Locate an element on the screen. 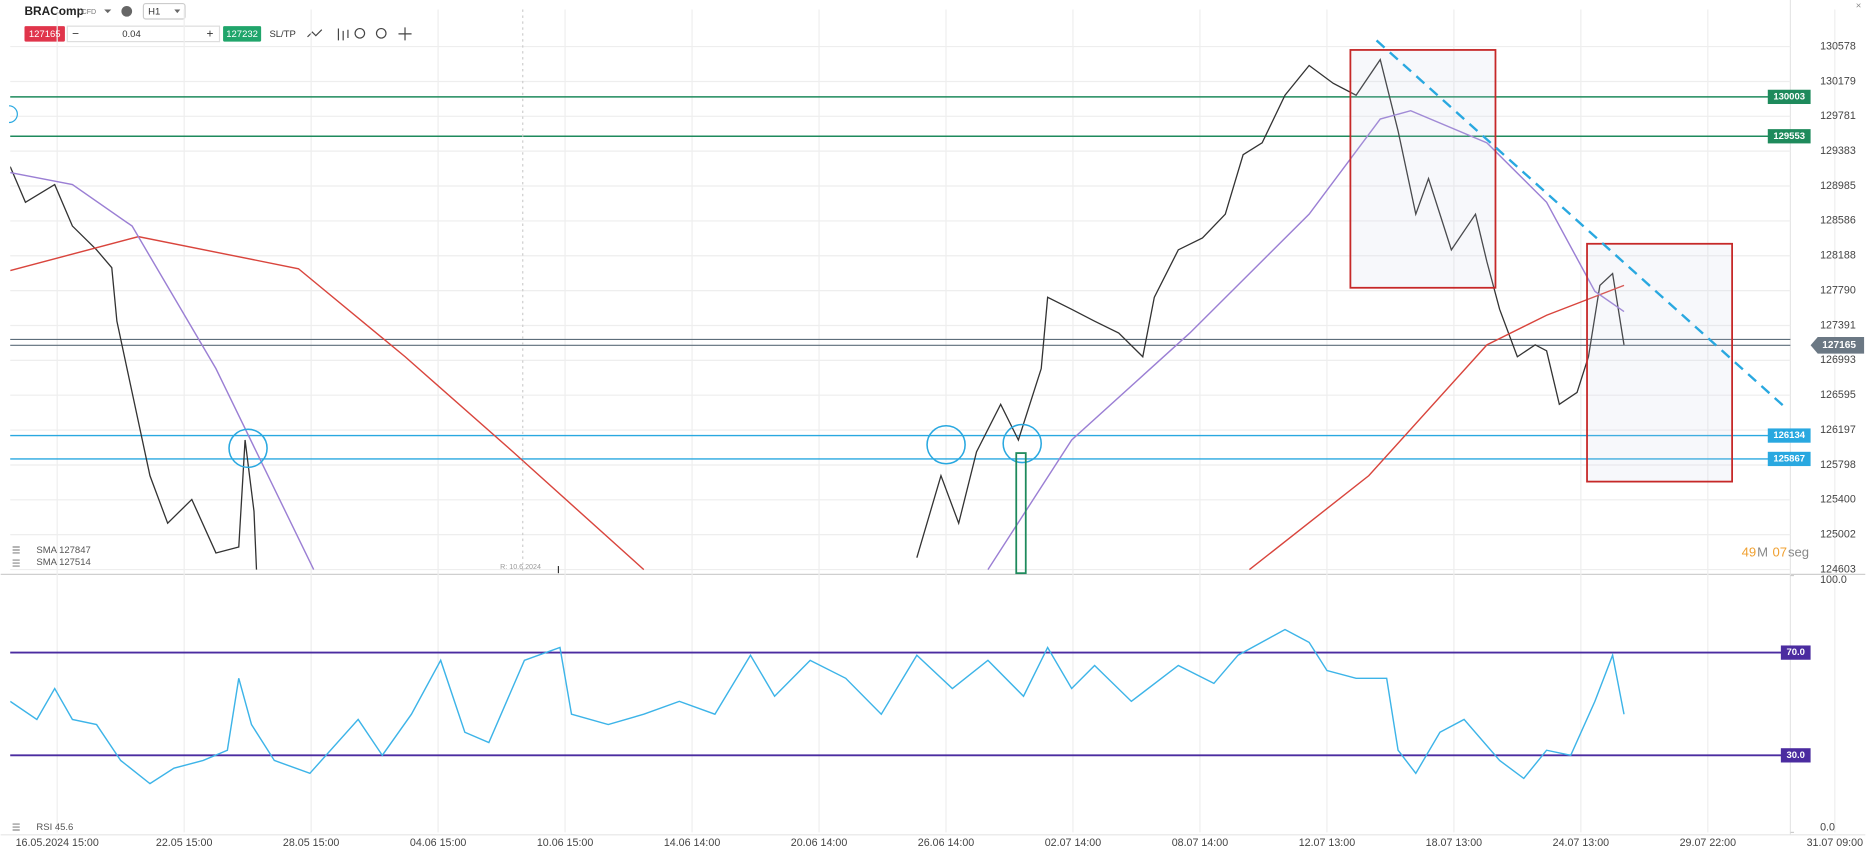  x-tick-label: 02.07 14:00 is located at coordinates (1073, 843).